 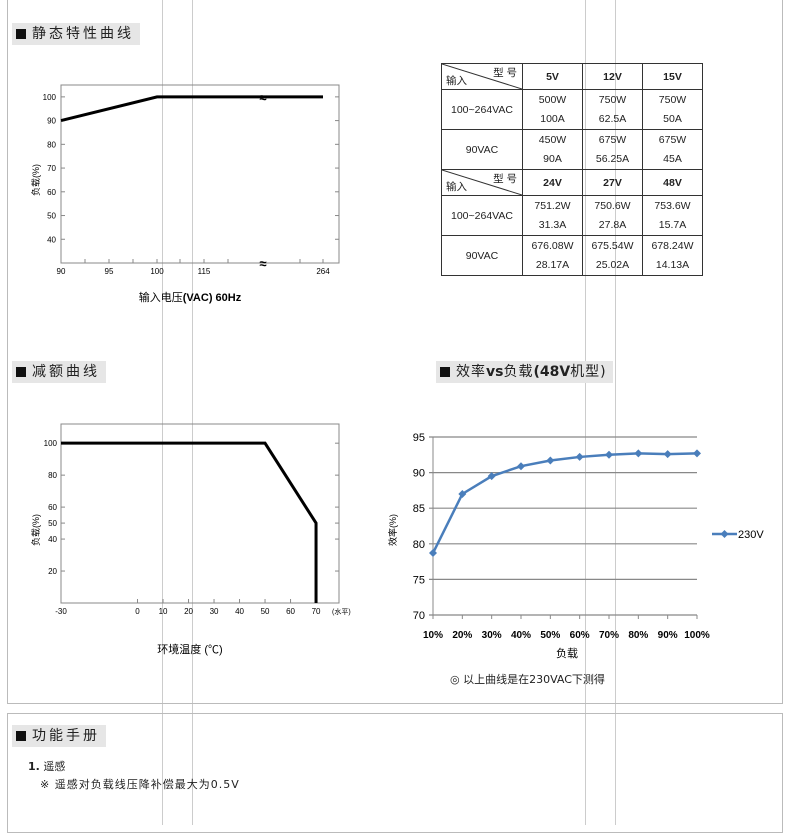 What do you see at coordinates (572, 149) in the screenshot?
I see `table-row: 90VAC 450W 90A 675W 56.25A 675W 45A` at bounding box center [572, 149].